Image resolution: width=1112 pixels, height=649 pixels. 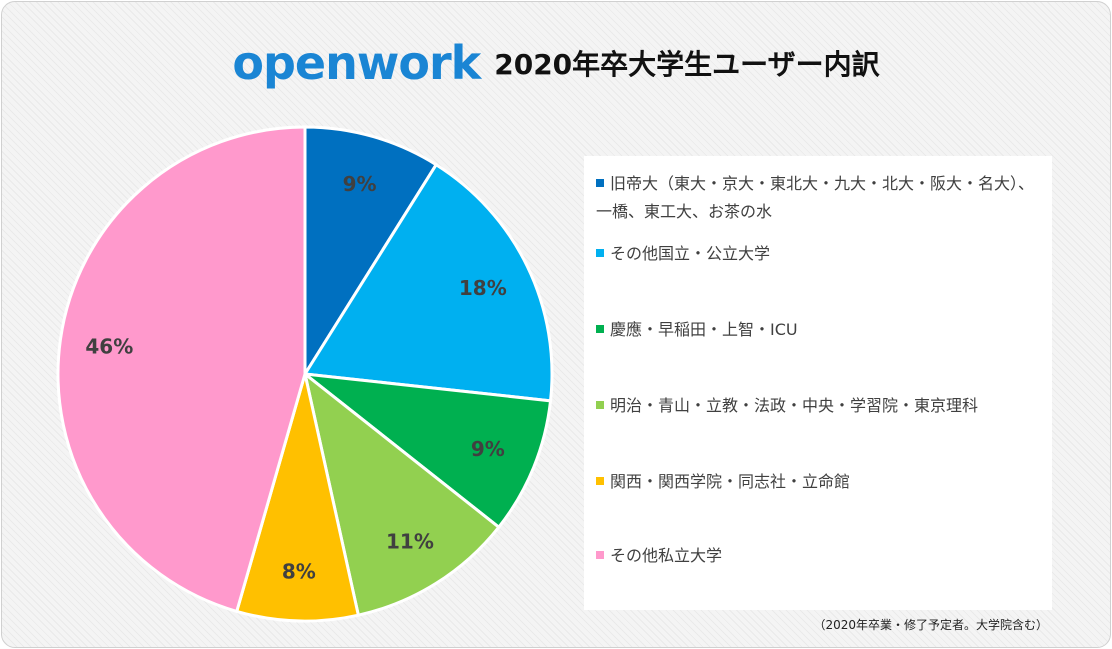 What do you see at coordinates (690, 253) in the screenshot?
I see `legend-label: その他国立・公立大学` at bounding box center [690, 253].